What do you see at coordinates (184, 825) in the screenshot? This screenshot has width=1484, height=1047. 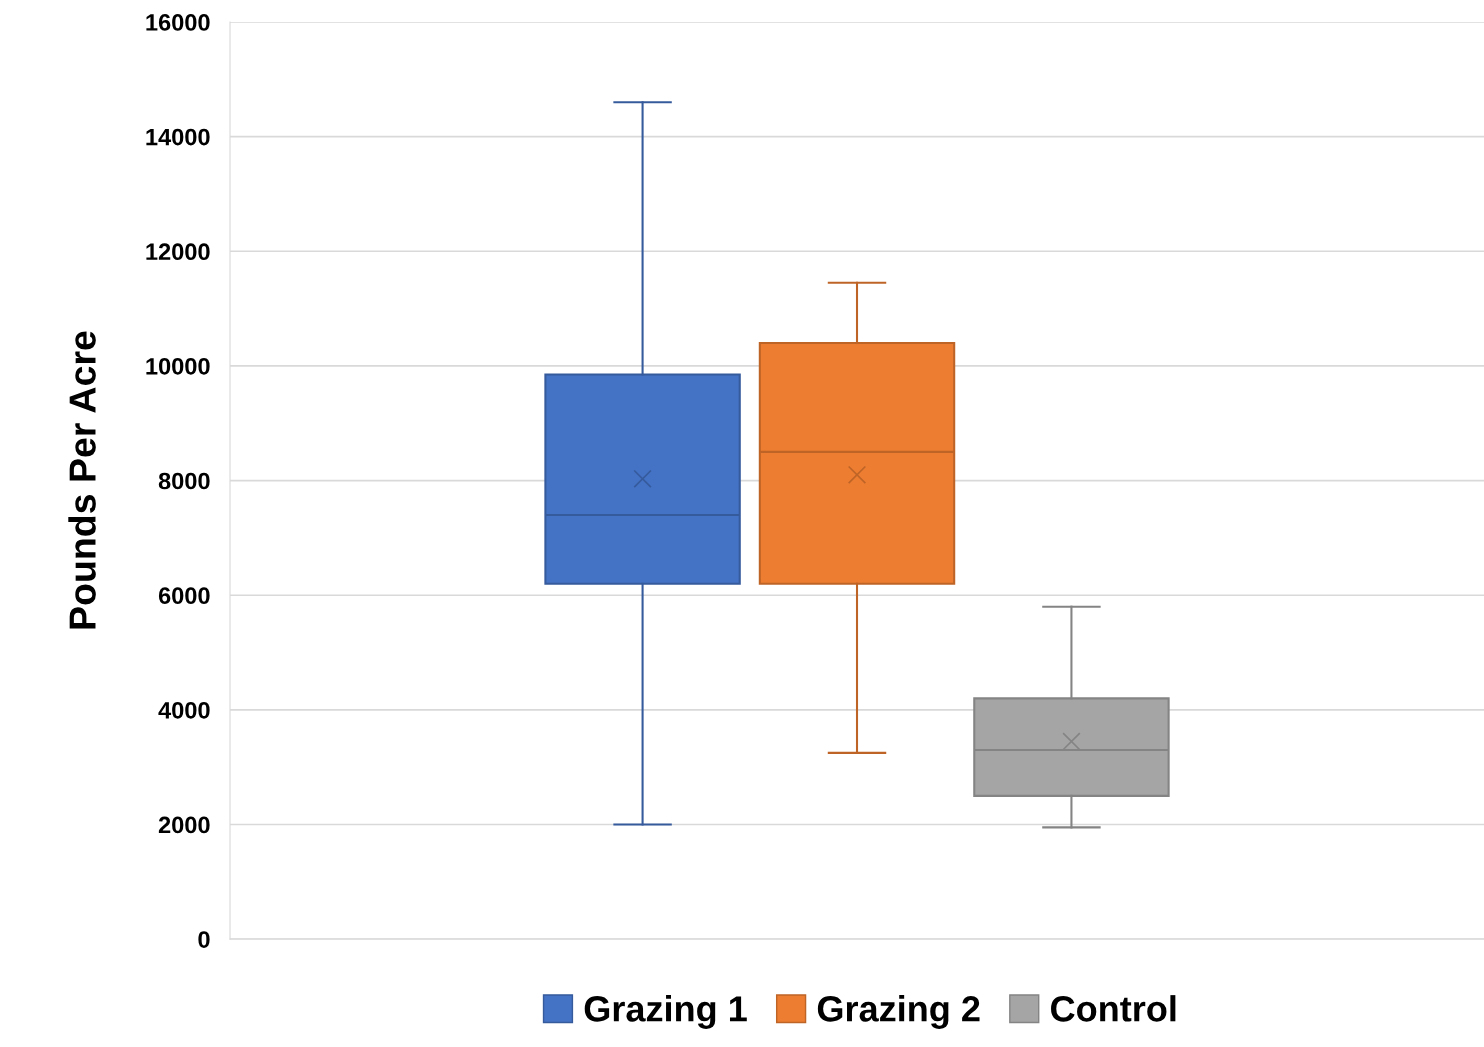 I see `y-tick-label: 2000` at bounding box center [184, 825].